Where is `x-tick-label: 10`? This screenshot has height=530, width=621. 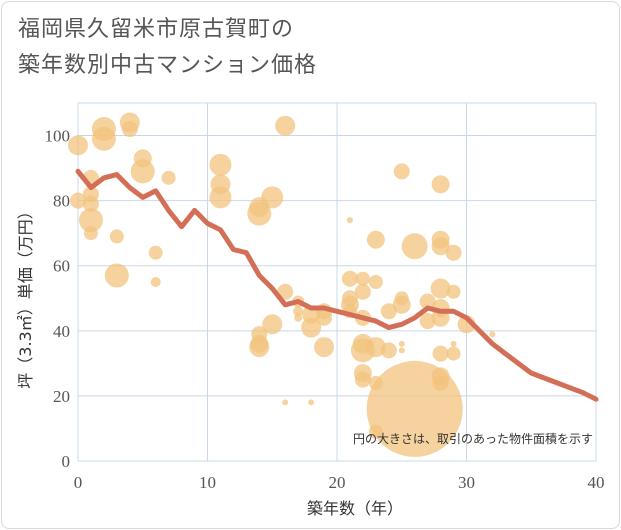 x-tick-label: 10 is located at coordinates (207, 482).